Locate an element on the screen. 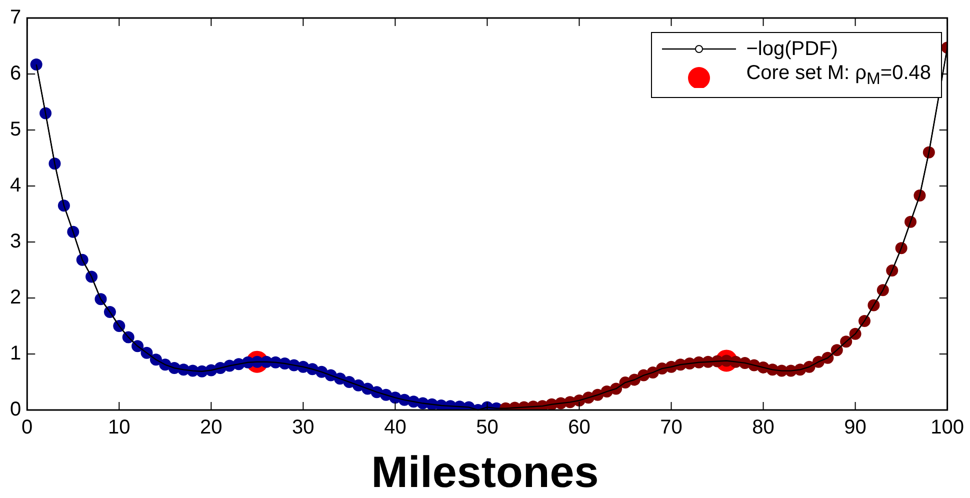 This screenshot has height=498, width=970. x-tick-label: 80 is located at coordinates (763, 427).